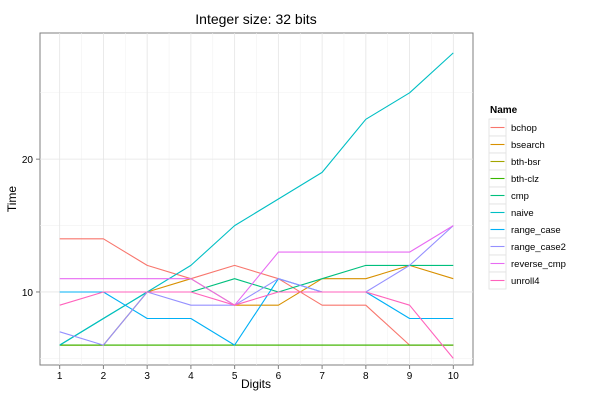 The width and height of the screenshot is (600, 405). I want to click on x-tick-label: 6, so click(279, 376).